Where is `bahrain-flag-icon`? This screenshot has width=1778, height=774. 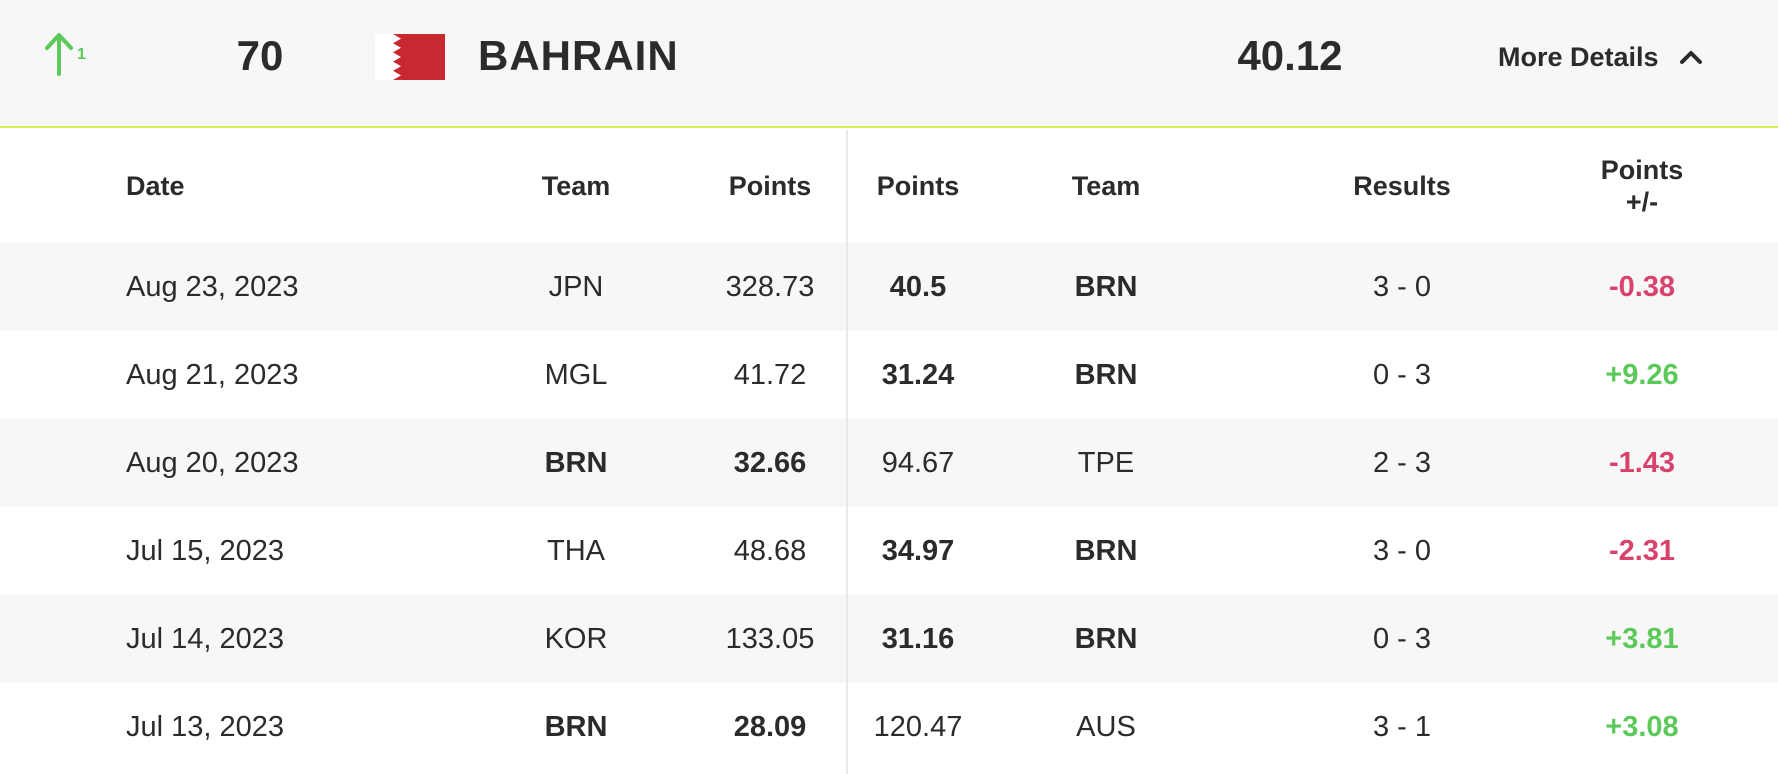 bahrain-flag-icon is located at coordinates (410, 57).